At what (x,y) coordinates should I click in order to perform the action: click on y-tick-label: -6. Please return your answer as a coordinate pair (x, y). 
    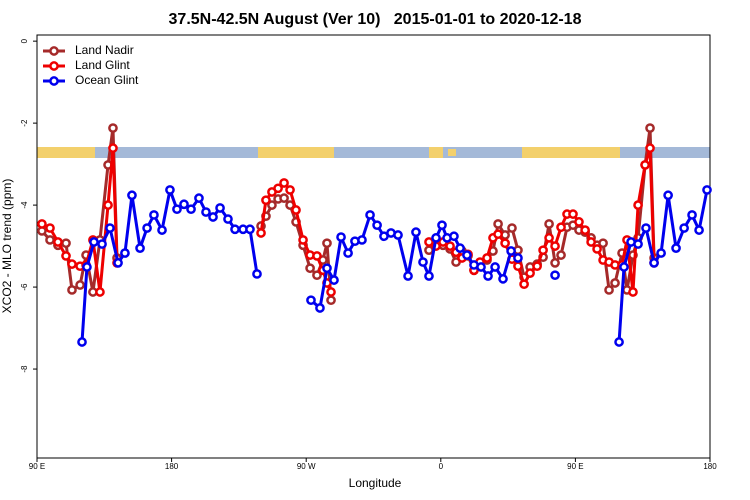
    Looking at the image, I should click on (24, 287).